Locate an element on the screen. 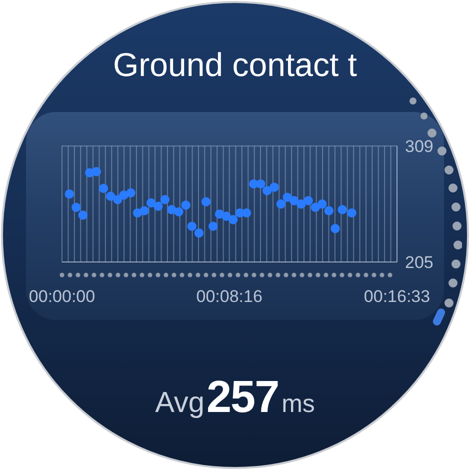 The width and height of the screenshot is (470, 470). y-tick-label: 309 is located at coordinates (419, 146).